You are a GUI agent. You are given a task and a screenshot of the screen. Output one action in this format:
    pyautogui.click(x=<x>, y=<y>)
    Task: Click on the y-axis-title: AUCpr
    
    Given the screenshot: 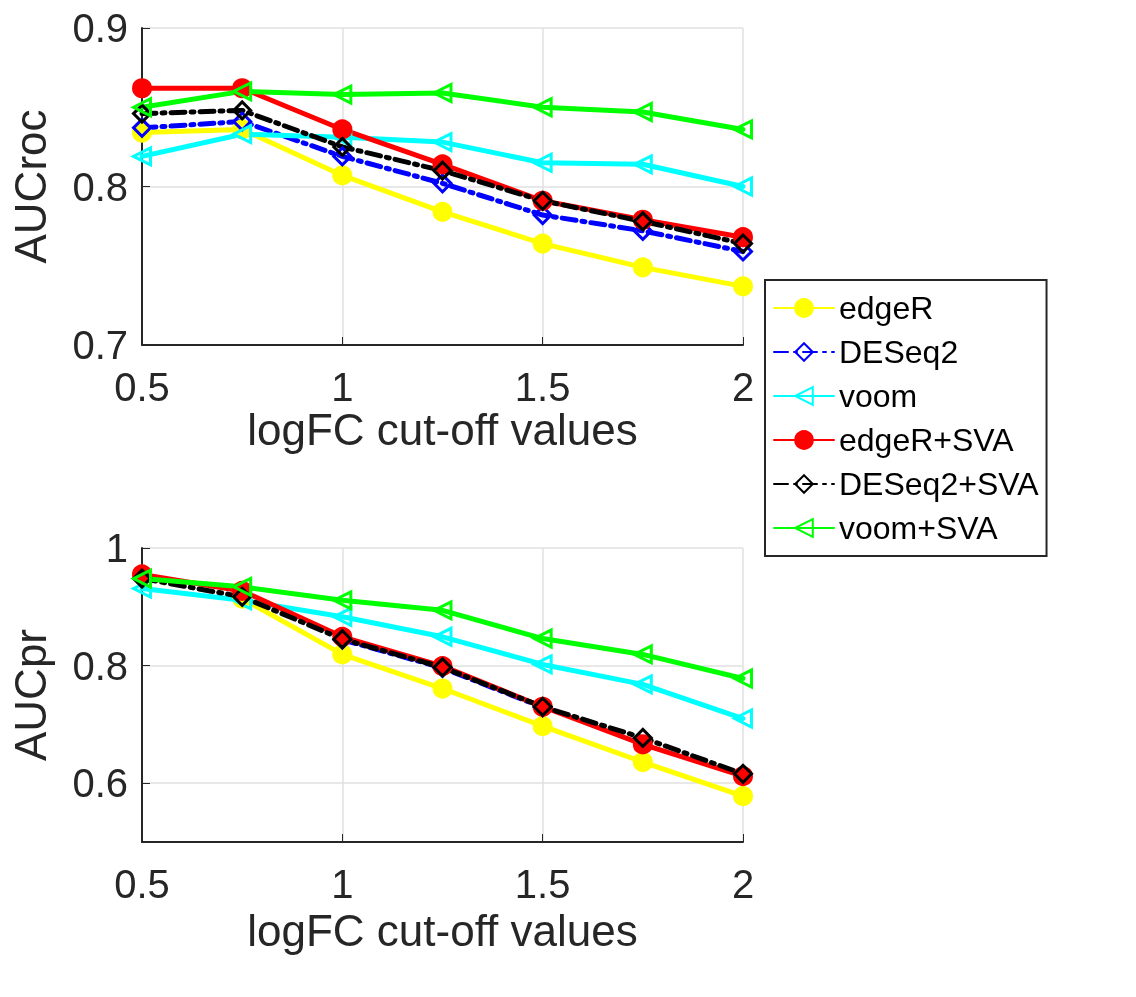 What is the action you would take?
    pyautogui.click(x=30, y=695)
    